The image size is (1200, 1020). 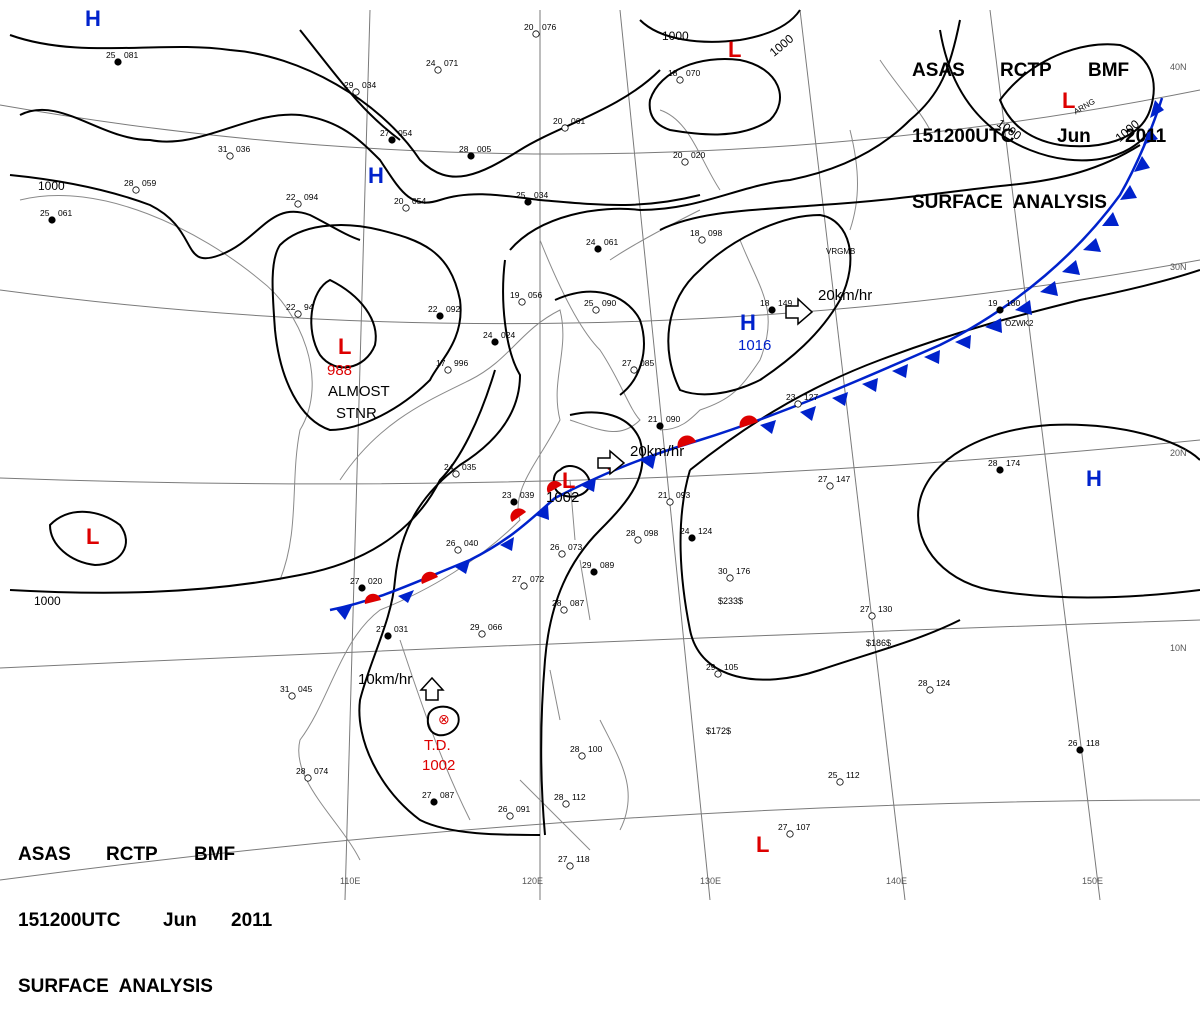 I want to click on station-pressure: 176, so click(x=743, y=571).